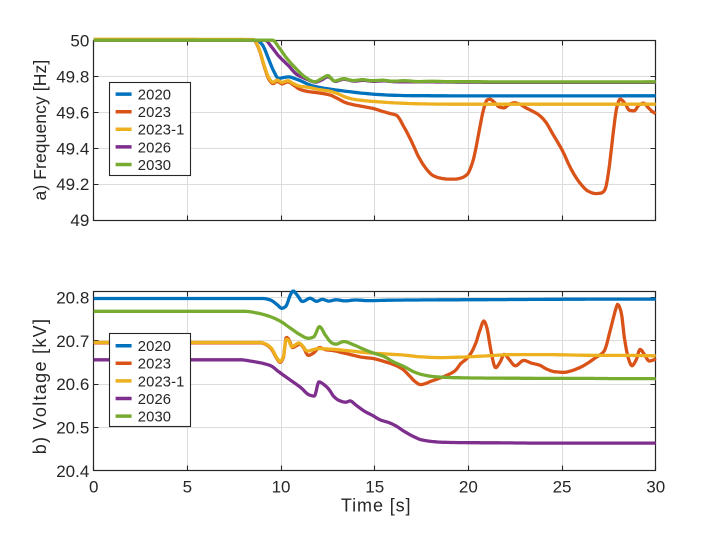 This screenshot has height=535, width=725. I want to click on svg-text: 49.6, so click(72, 112).